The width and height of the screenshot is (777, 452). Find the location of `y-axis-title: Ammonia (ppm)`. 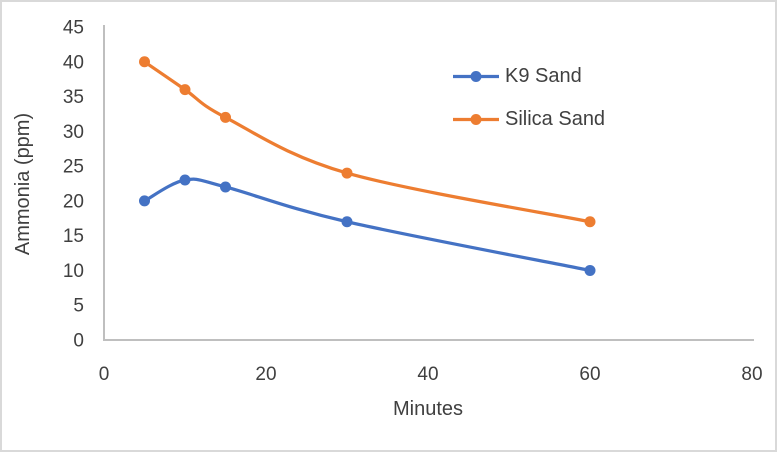

y-axis-title: Ammonia (ppm) is located at coordinates (23, 184).